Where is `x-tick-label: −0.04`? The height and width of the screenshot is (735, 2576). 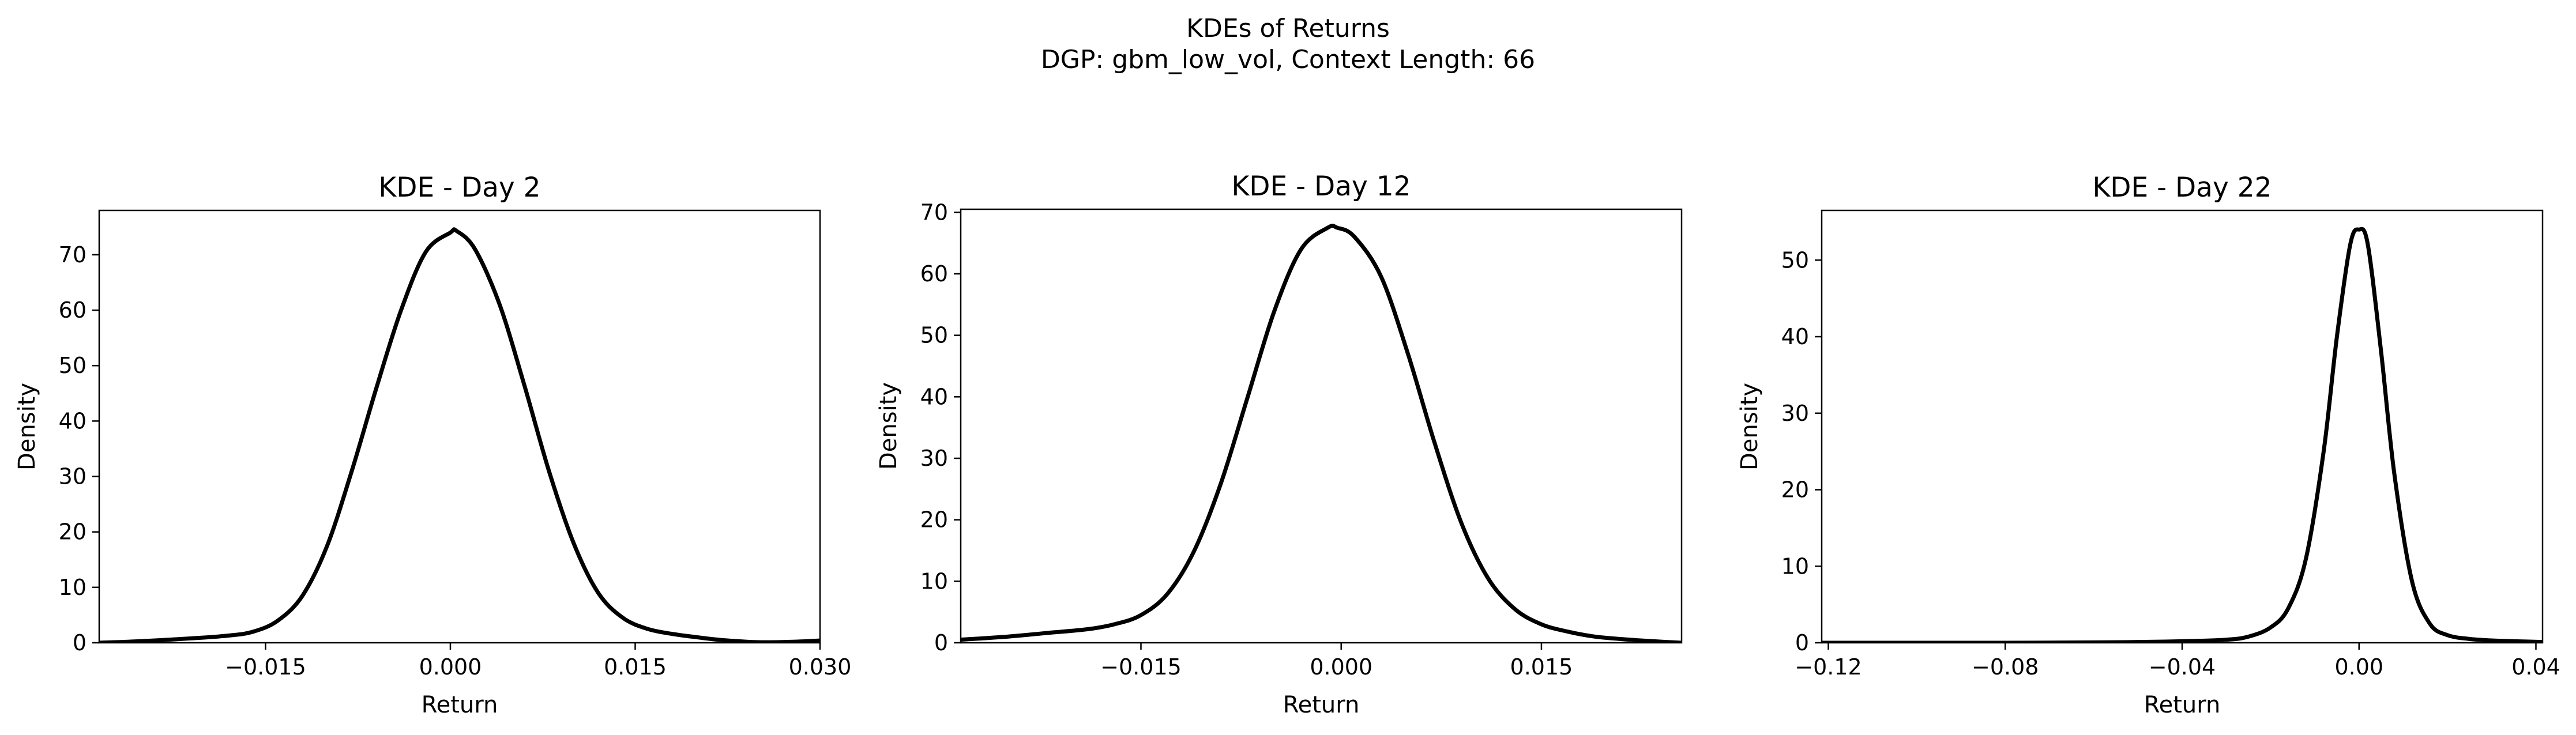
x-tick-label: −0.04 is located at coordinates (2182, 667).